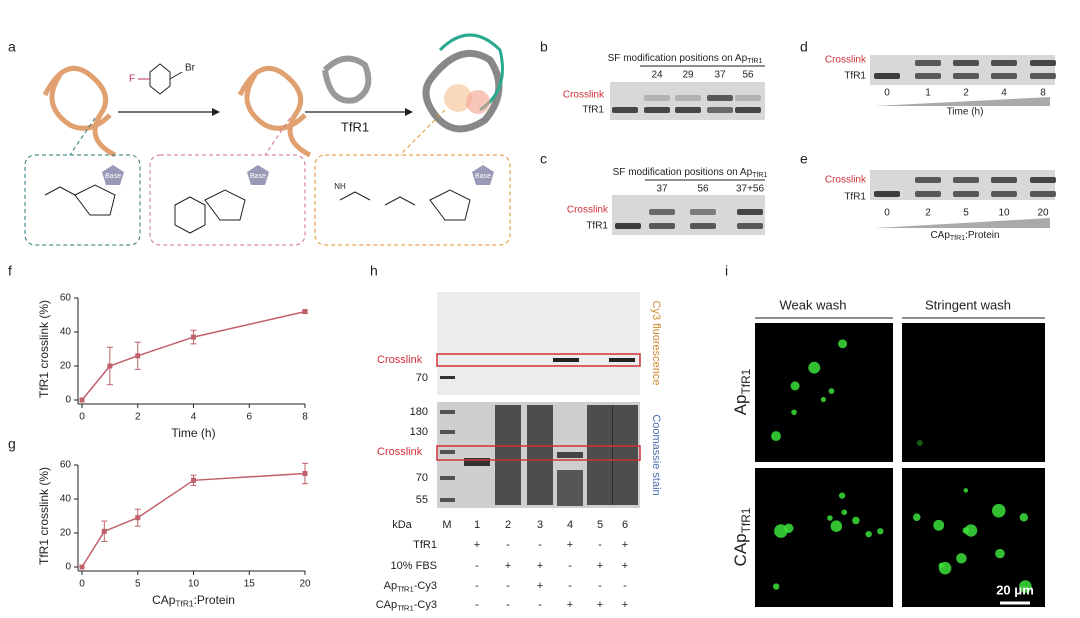 The height and width of the screenshot is (618, 1080). I want to click on base, so click(258, 175).